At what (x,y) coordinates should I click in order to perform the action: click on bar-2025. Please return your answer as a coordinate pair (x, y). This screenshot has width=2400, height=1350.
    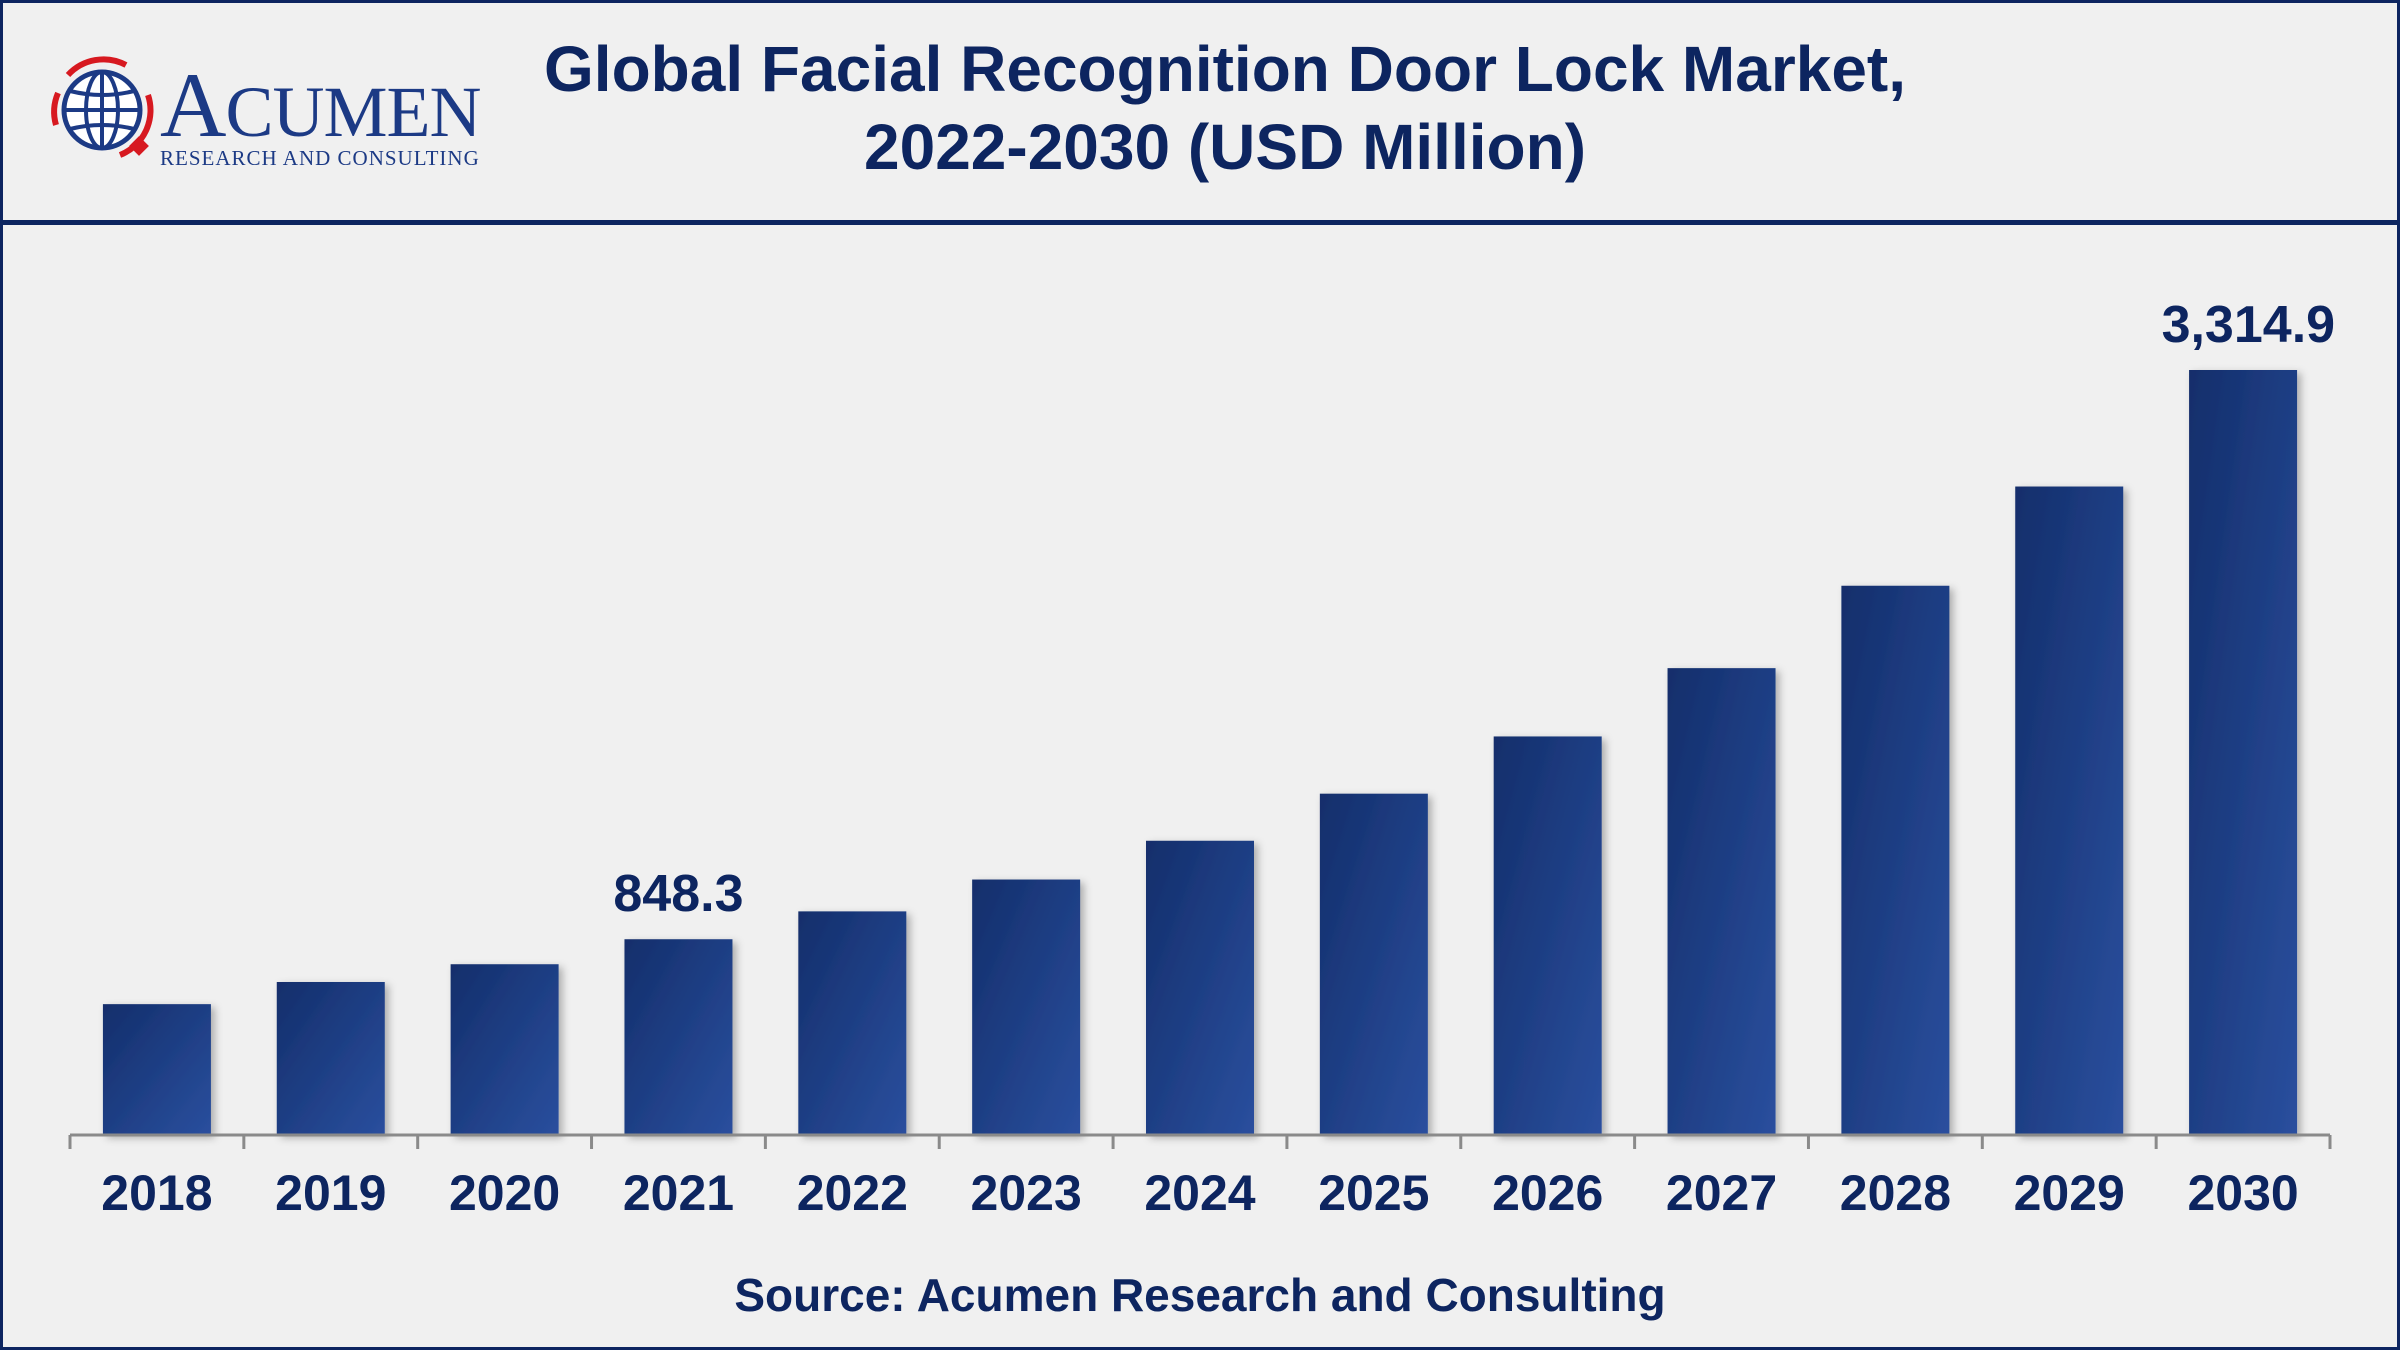
    Looking at the image, I should click on (1373, 964).